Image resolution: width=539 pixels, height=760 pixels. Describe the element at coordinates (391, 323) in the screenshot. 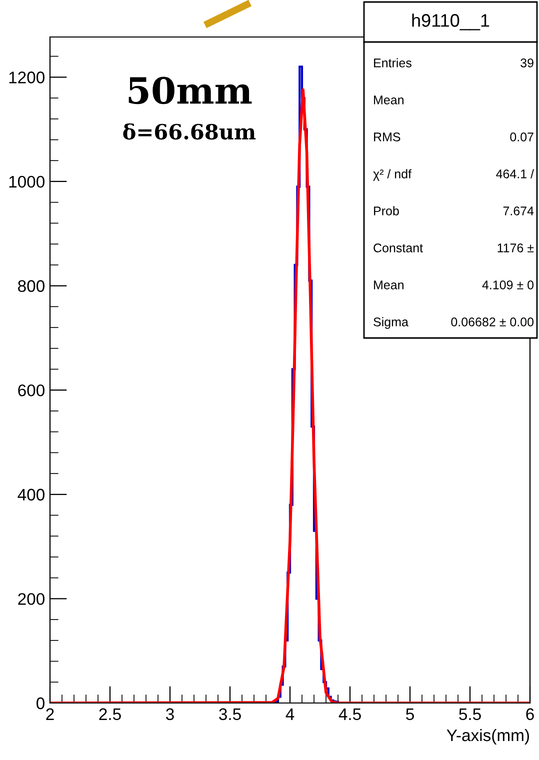

I see `annotation: Sigma` at that location.